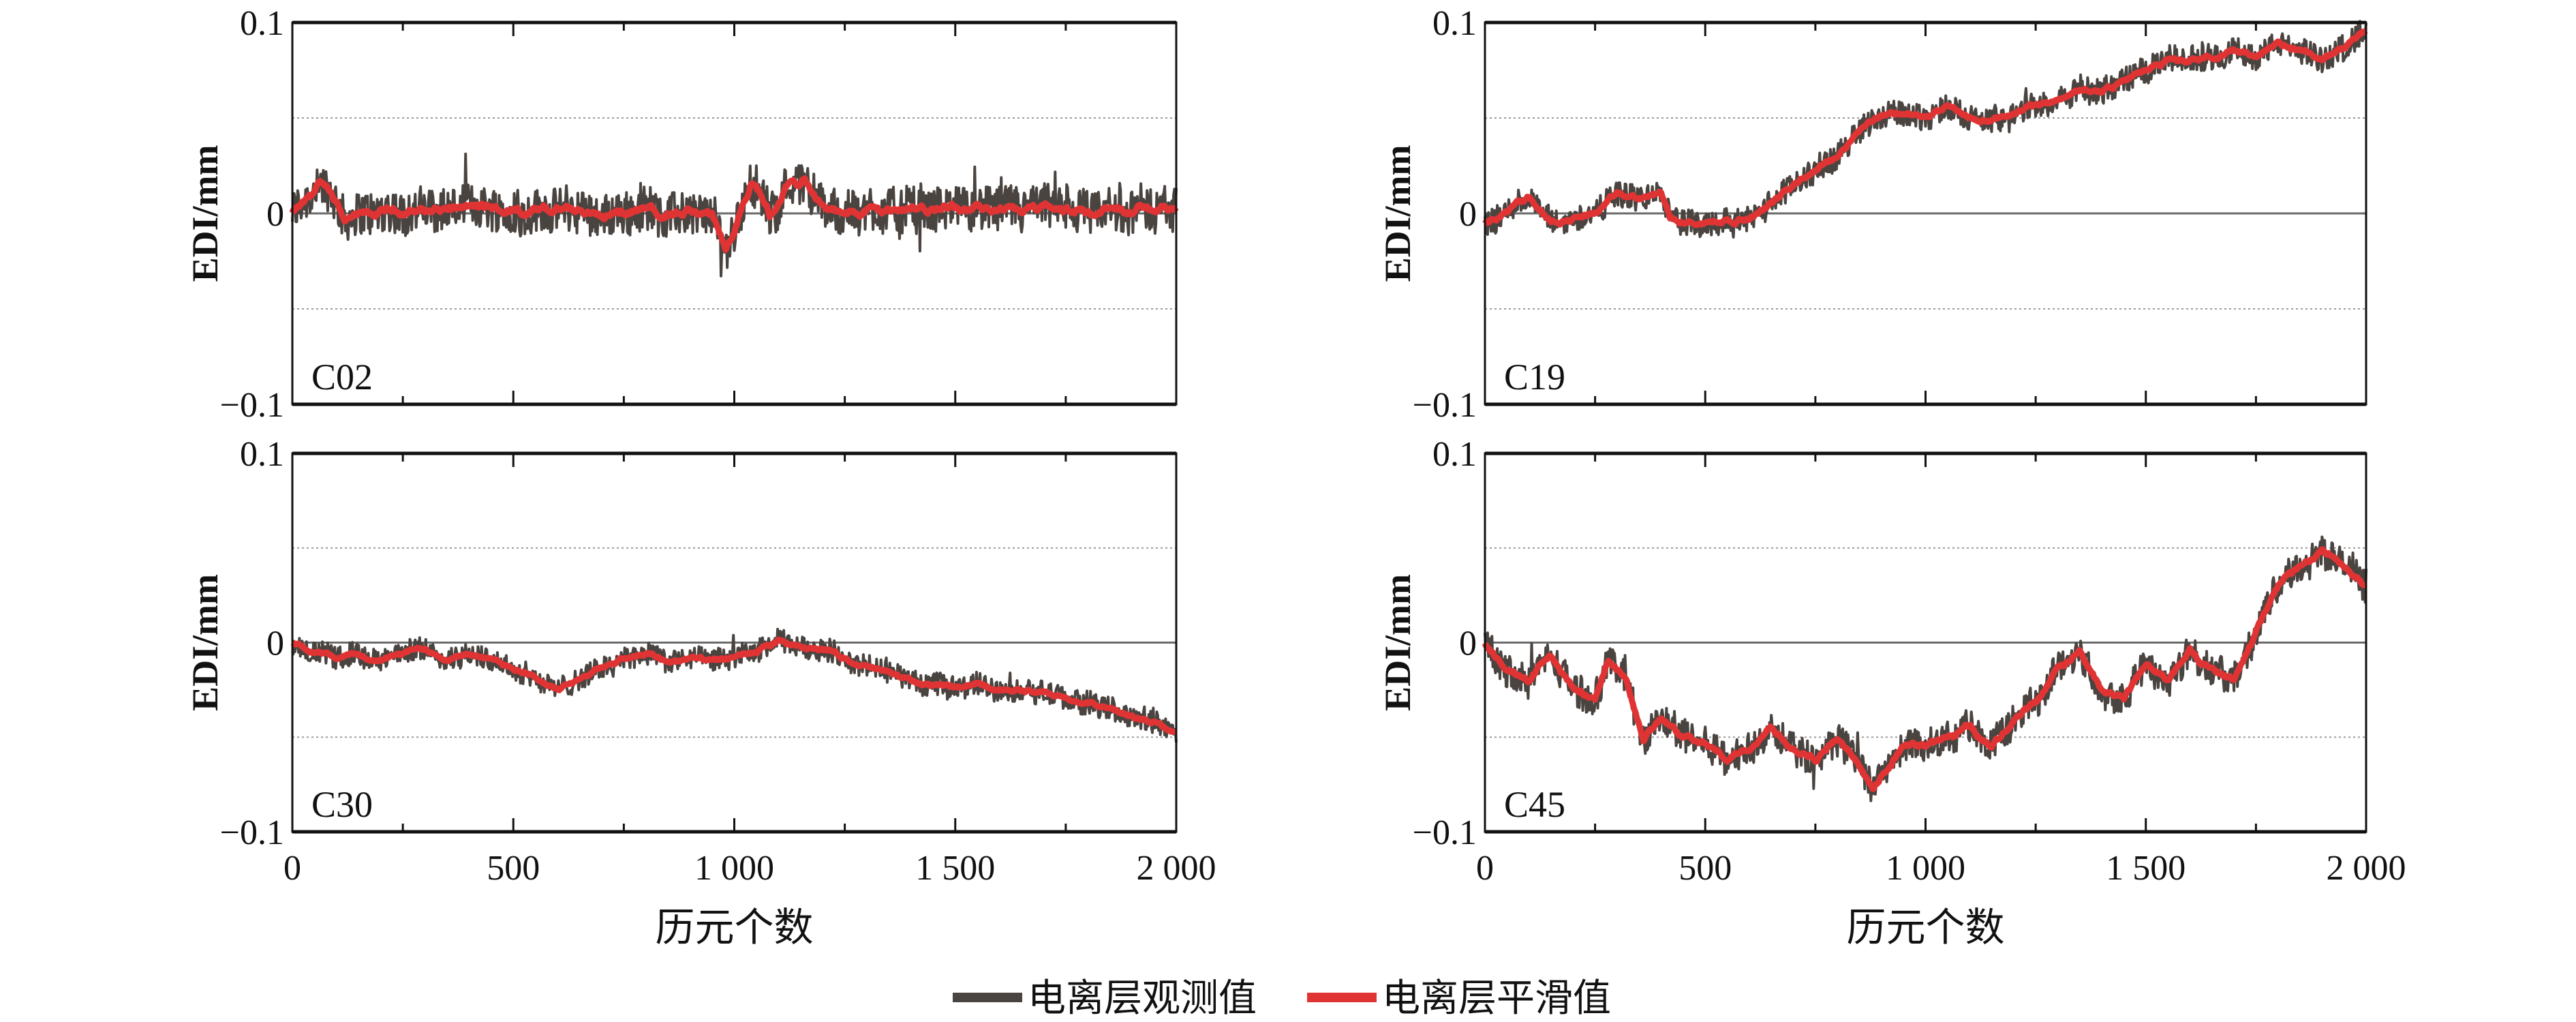  Describe the element at coordinates (1142, 999) in the screenshot. I see `legend-label-observed: 电离层观测值` at that location.